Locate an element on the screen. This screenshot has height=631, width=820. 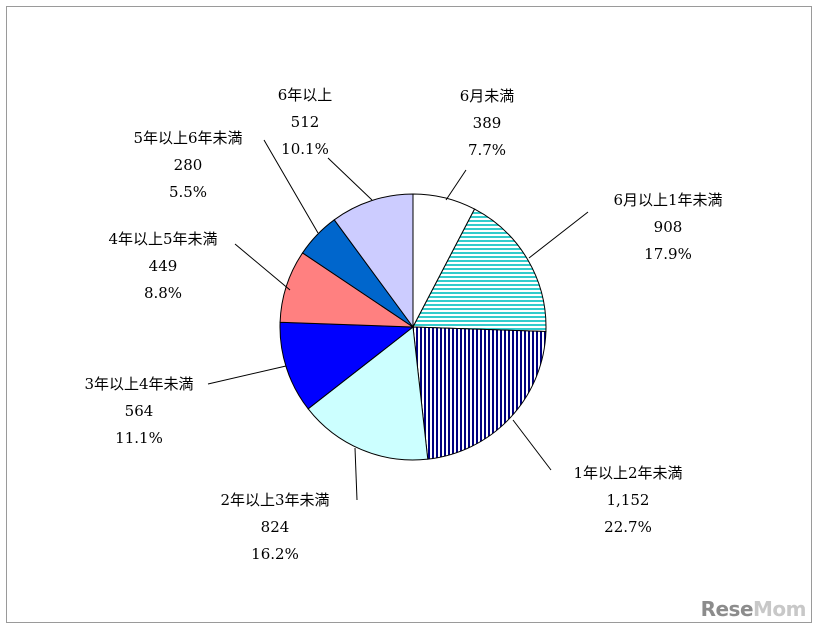
watermark-part2: Mom is located at coordinates (779, 609).